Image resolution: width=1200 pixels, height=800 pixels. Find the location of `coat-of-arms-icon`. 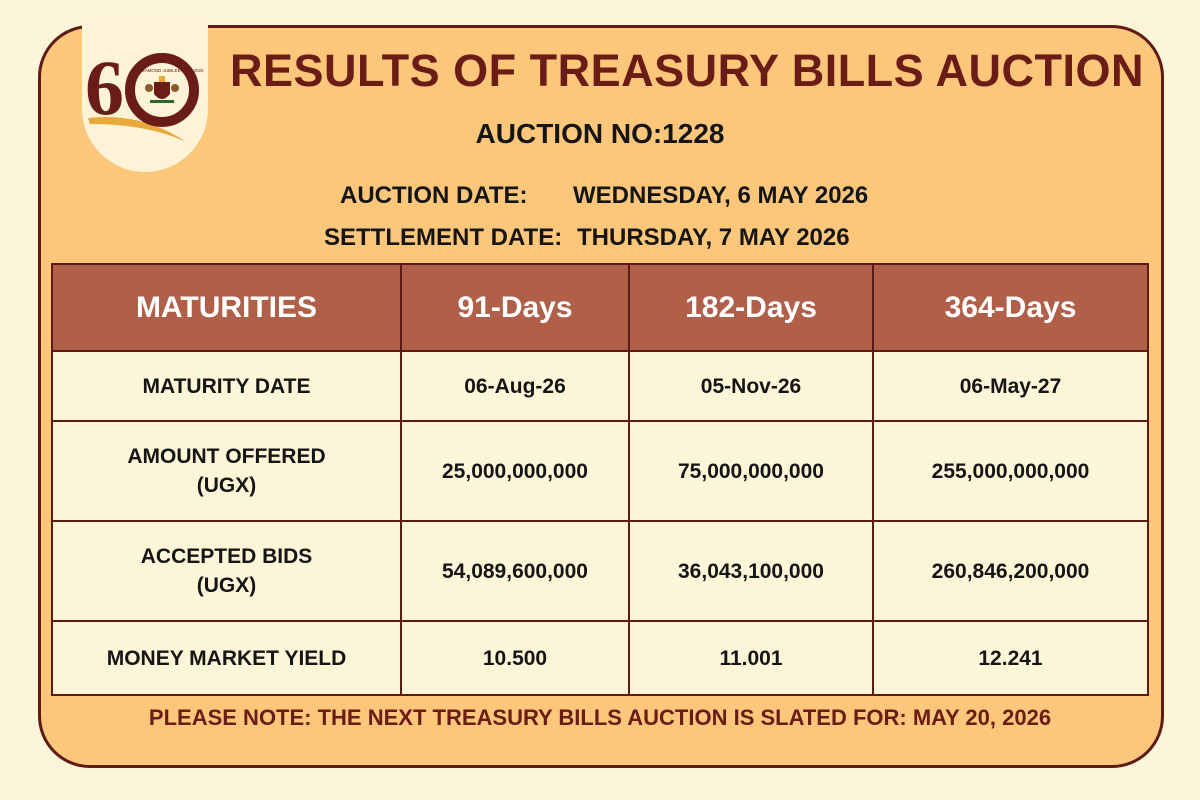

coat-of-arms-icon is located at coordinates (162, 89).